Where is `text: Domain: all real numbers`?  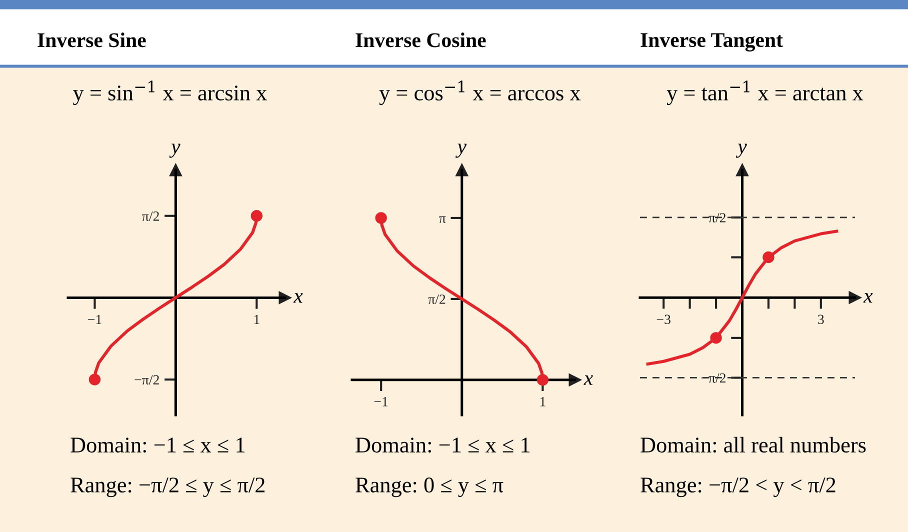
text: Domain: all real numbers is located at coordinates (753, 444).